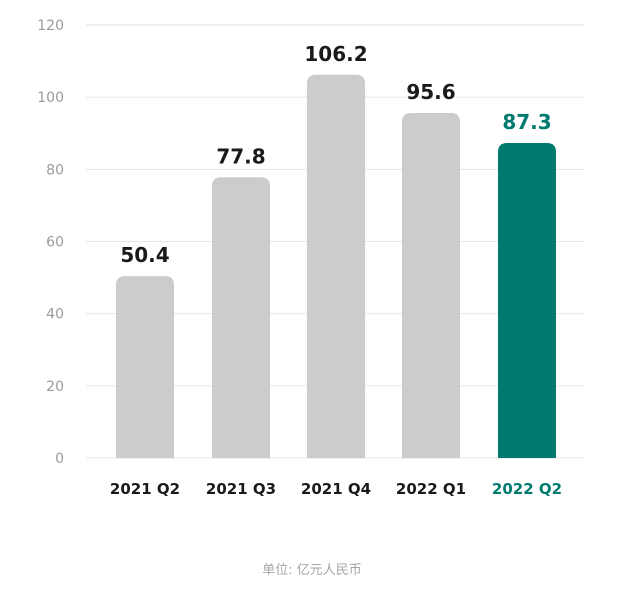 This screenshot has height=591, width=625. Describe the element at coordinates (241, 489) in the screenshot. I see `category-label: 2021 Q3` at that location.